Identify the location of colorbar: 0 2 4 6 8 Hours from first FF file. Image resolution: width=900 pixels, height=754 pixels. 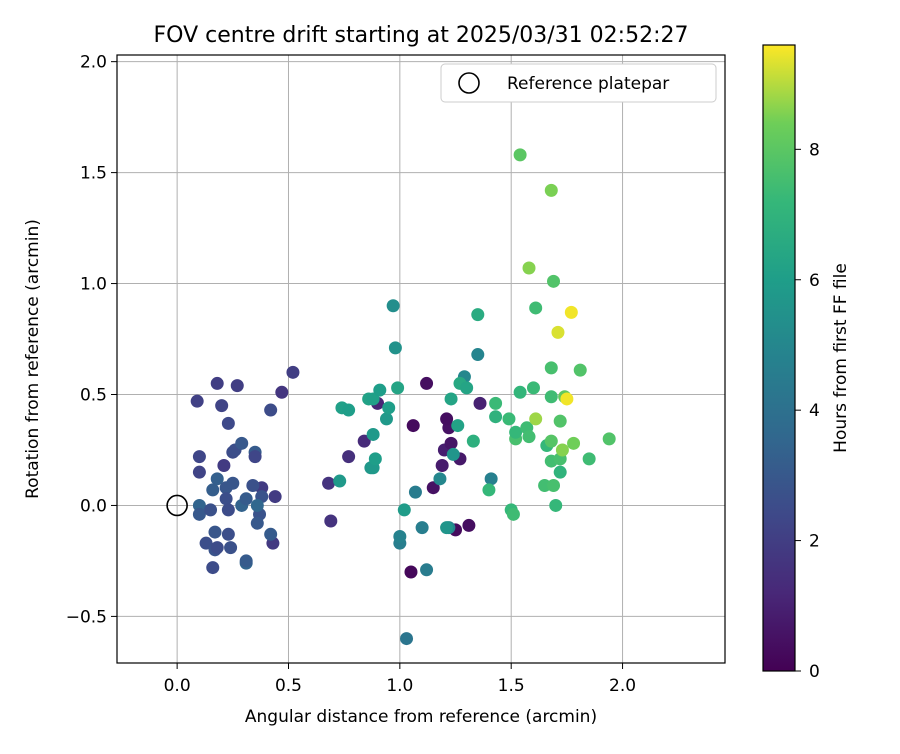
(806, 363).